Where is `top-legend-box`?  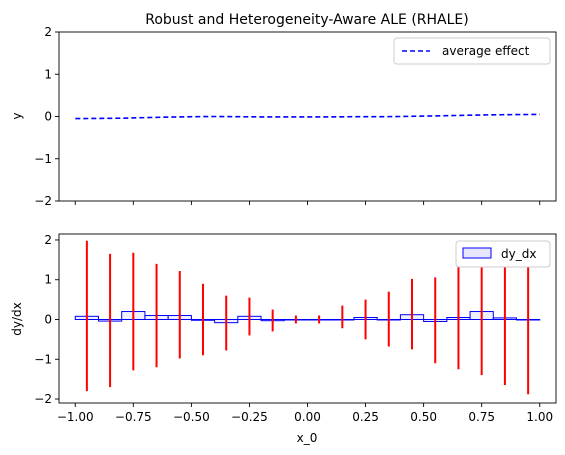
top-legend-box is located at coordinates (472, 51).